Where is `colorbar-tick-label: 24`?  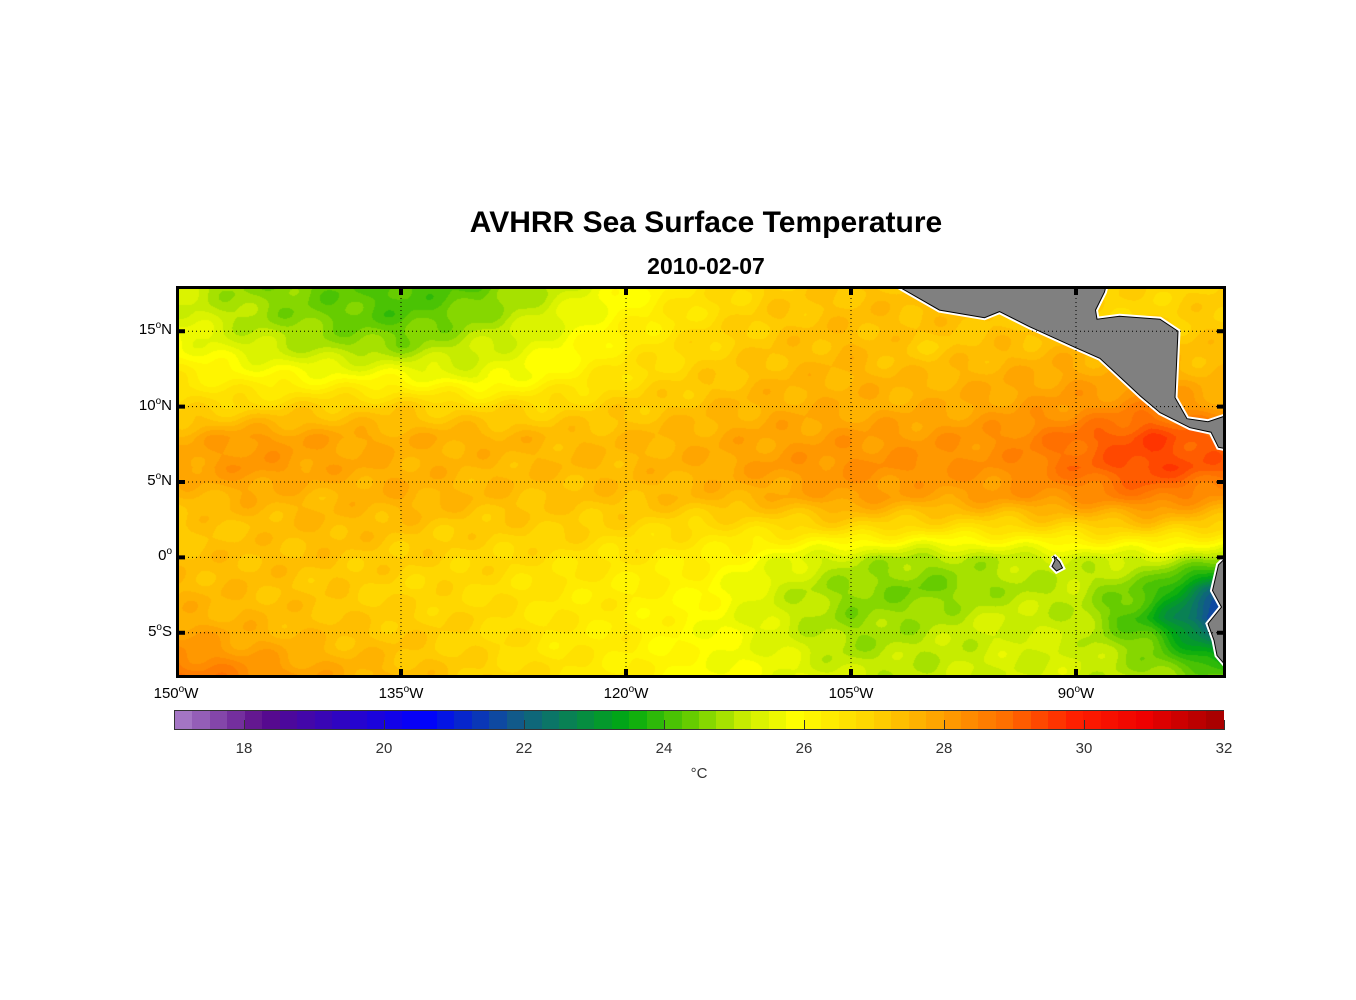
colorbar-tick-label: 24 is located at coordinates (664, 748).